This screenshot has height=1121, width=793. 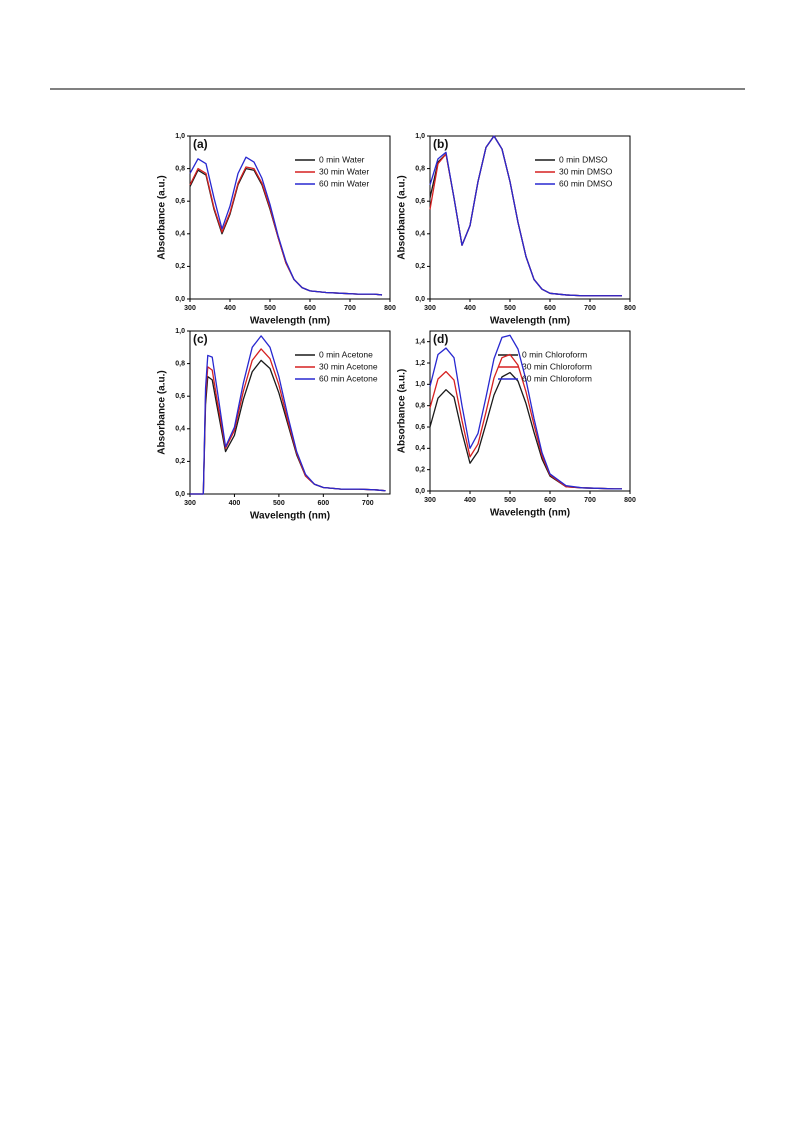 I want to click on legend-label: 30 min Chloroform, so click(x=557, y=366).